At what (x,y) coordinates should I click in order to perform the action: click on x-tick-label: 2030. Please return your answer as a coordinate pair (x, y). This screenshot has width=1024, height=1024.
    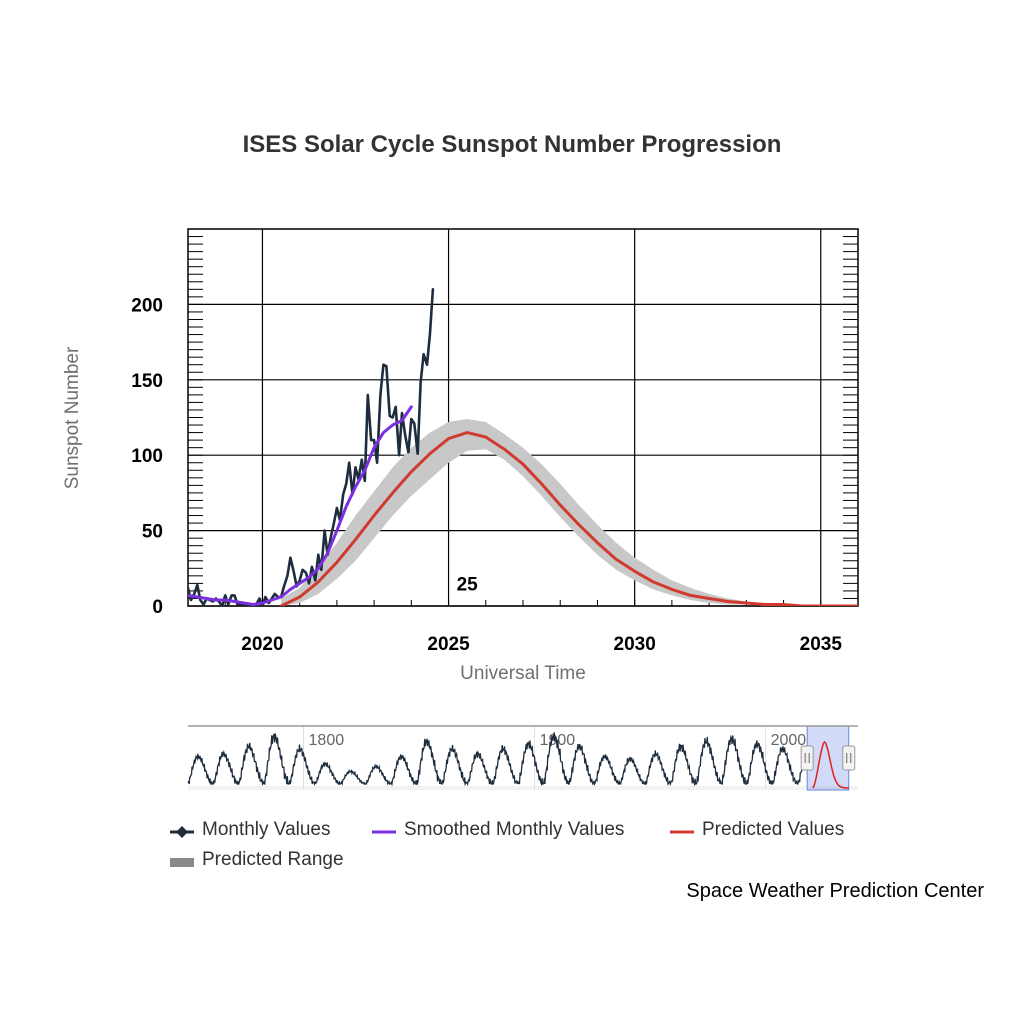
    Looking at the image, I should click on (635, 644).